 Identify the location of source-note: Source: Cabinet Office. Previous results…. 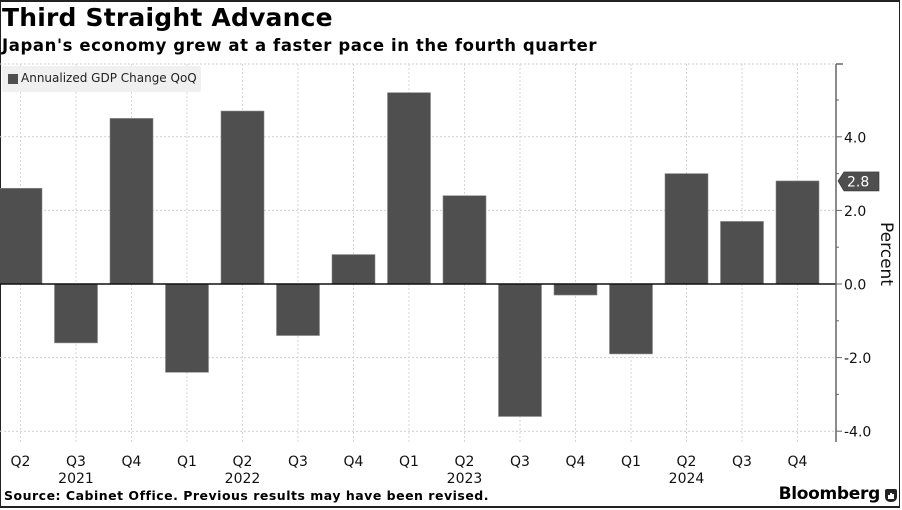
(246, 495).